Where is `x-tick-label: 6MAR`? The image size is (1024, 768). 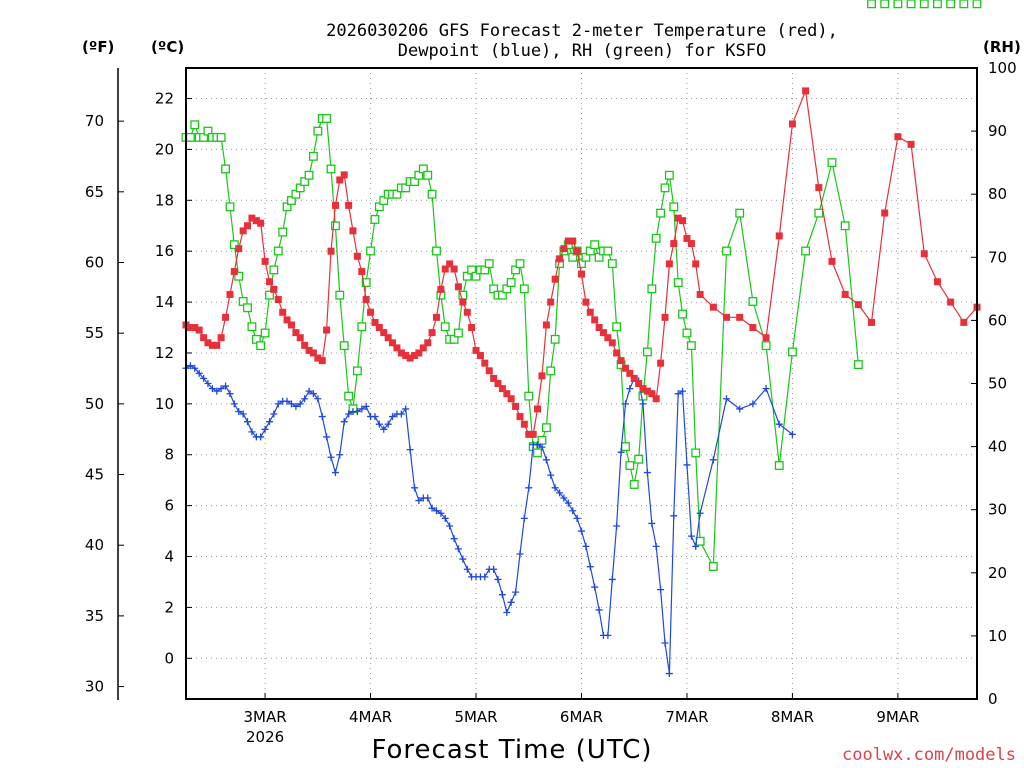 x-tick-label: 6MAR is located at coordinates (581, 717).